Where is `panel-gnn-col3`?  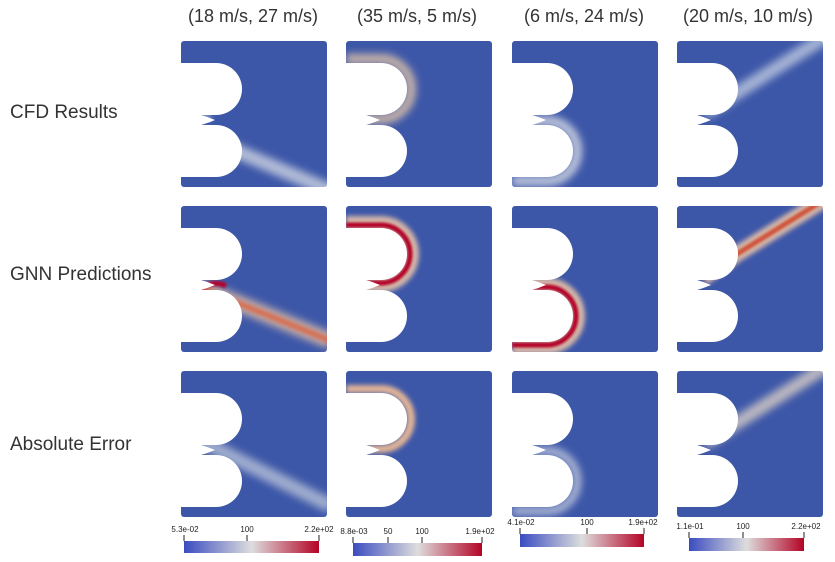
panel-gnn-col3 is located at coordinates (585, 279).